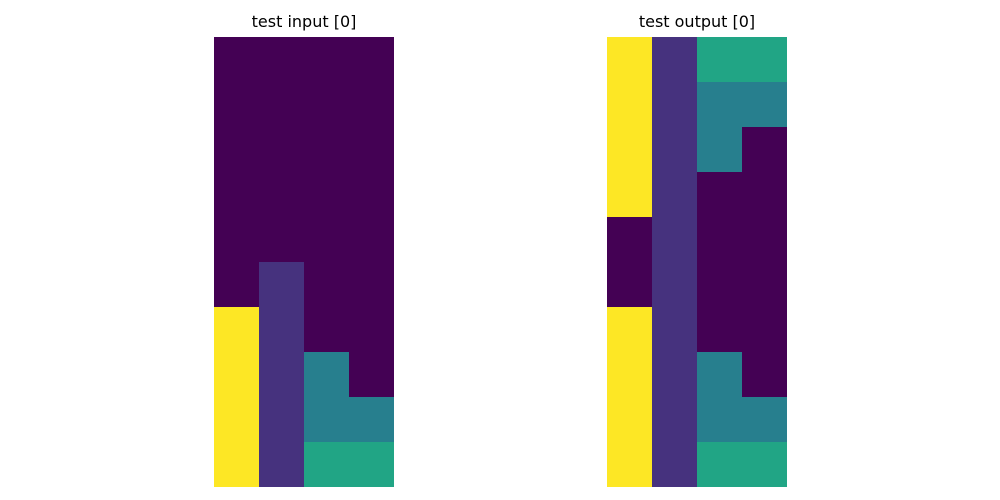  I want to click on test-output-title: test output [0], so click(697, 21).